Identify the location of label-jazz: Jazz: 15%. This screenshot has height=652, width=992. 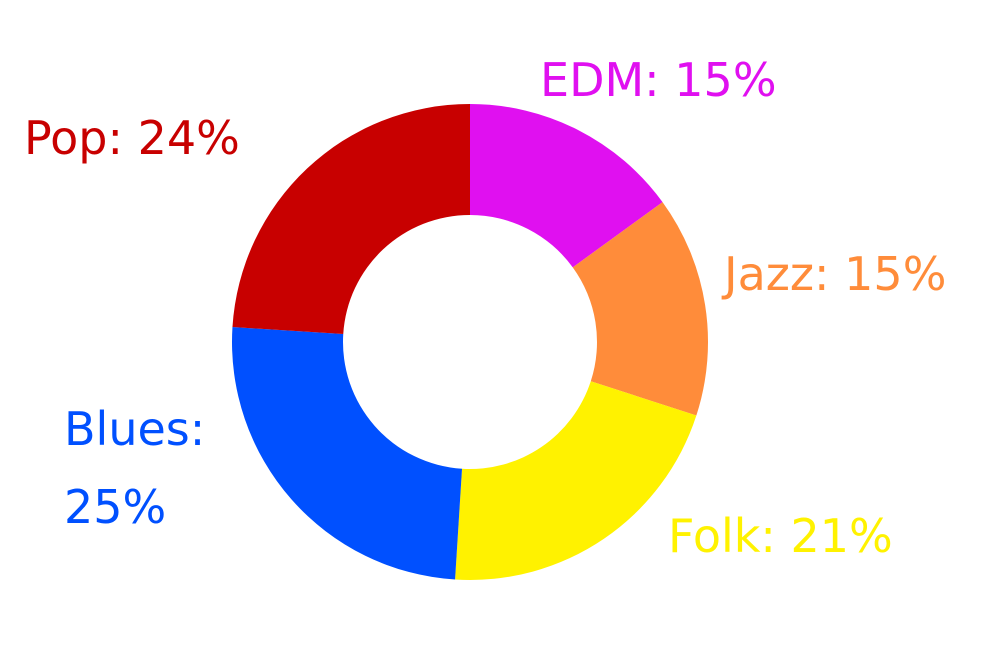
(833, 274).